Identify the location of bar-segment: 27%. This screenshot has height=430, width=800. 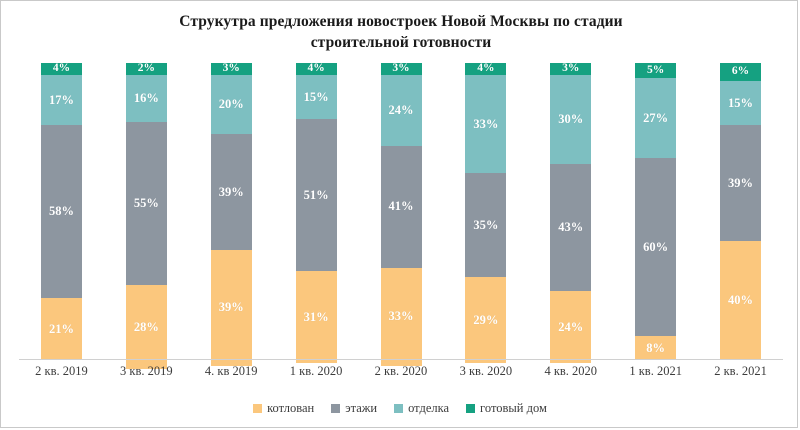
(656, 118).